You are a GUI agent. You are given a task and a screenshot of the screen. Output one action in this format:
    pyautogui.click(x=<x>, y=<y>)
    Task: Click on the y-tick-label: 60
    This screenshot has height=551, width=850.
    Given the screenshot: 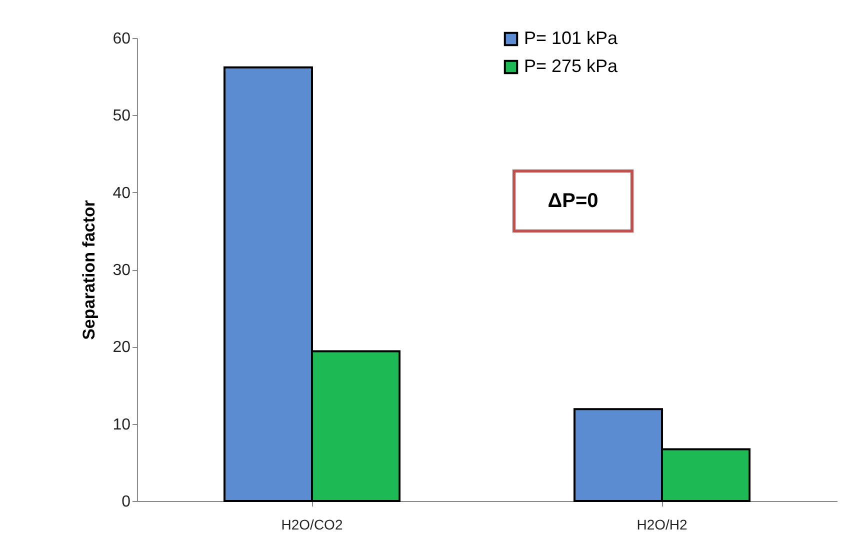 What is the action you would take?
    pyautogui.click(x=121, y=39)
    